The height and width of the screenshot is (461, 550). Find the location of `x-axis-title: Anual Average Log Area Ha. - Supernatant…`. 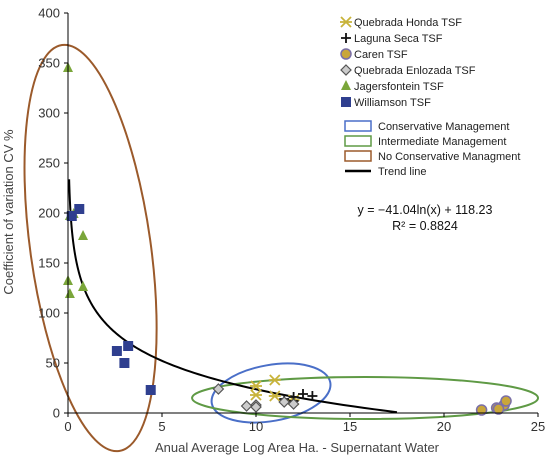

x-axis-title: Anual Average Log Area Ha. - Supernatant… is located at coordinates (297, 447).